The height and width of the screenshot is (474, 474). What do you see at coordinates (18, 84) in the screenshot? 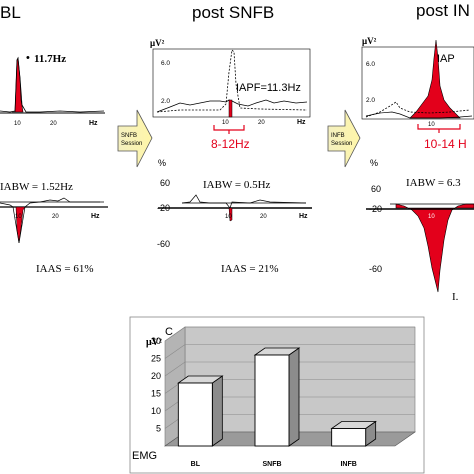
I see `bl-spectrum-red-band` at bounding box center [18, 84].